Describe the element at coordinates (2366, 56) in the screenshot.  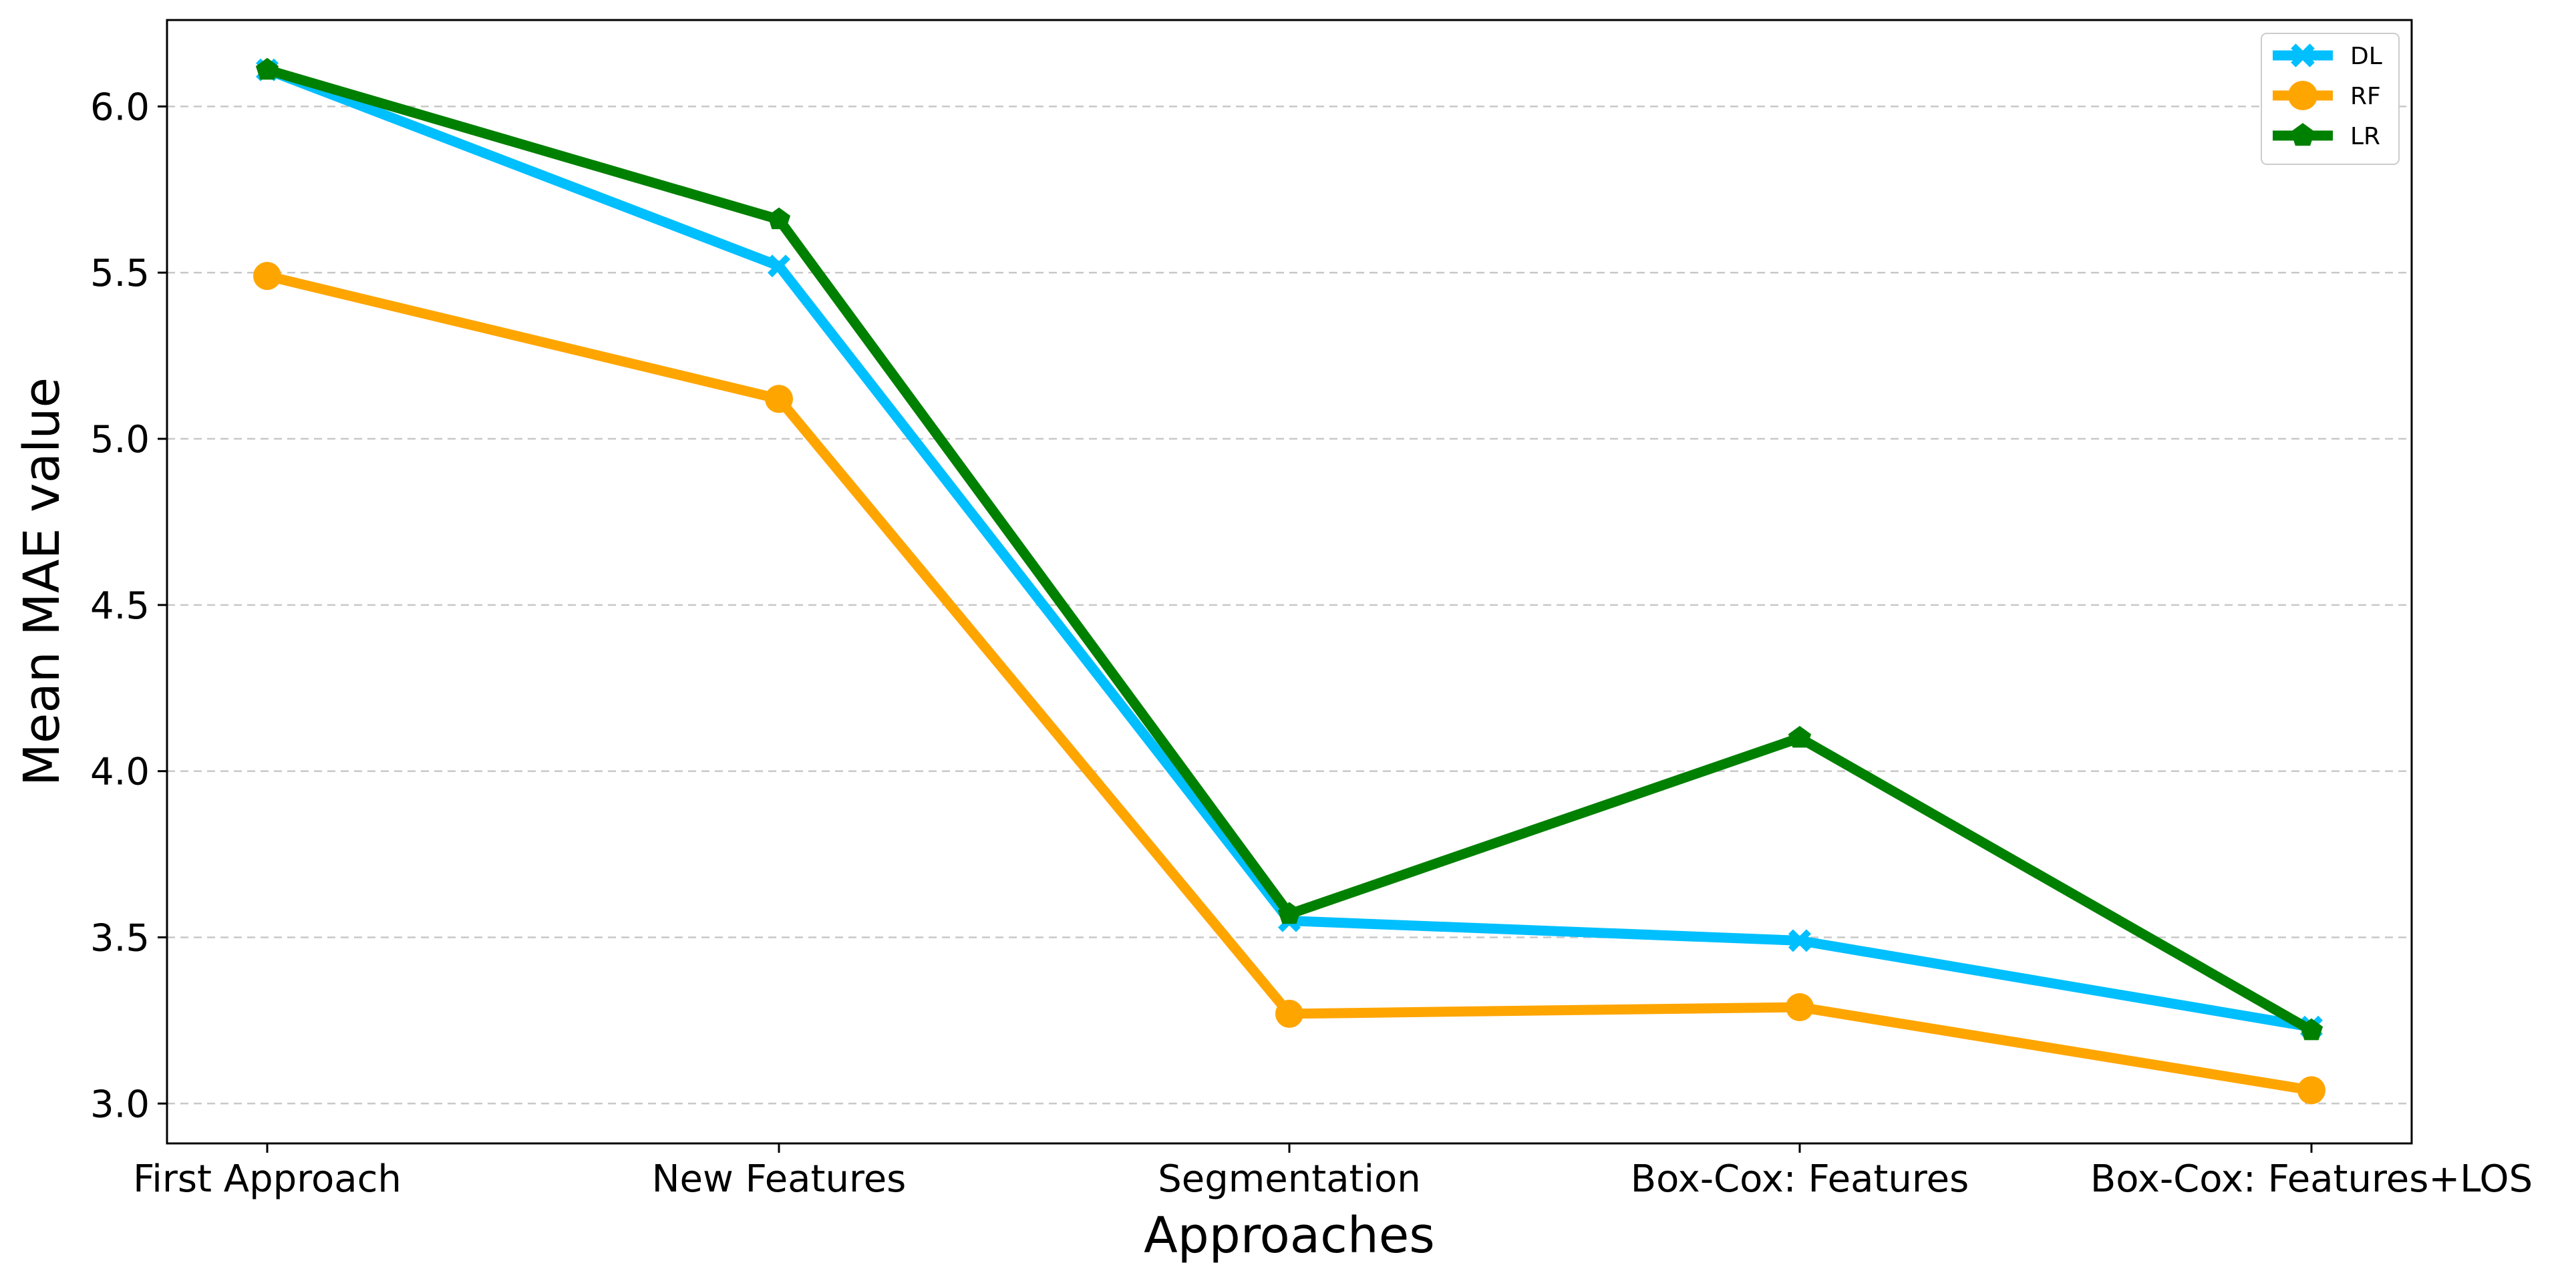
I see `legend-label-dl: DL` at that location.